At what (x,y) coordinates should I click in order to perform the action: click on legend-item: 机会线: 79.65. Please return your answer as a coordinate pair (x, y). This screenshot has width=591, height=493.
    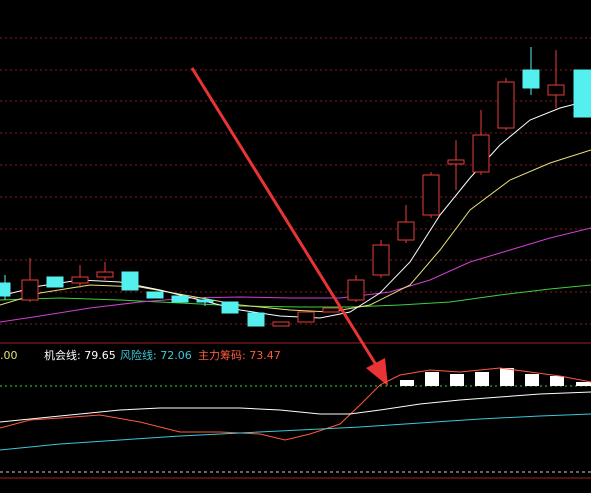
    Looking at the image, I should click on (80, 355).